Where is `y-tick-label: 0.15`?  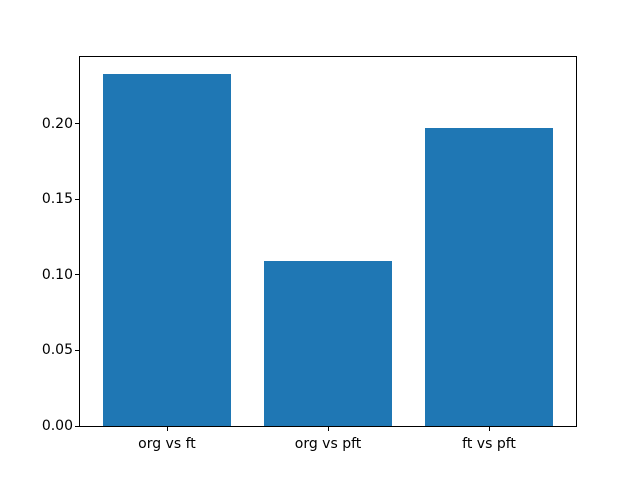
y-tick-label: 0.15 is located at coordinates (57, 199).